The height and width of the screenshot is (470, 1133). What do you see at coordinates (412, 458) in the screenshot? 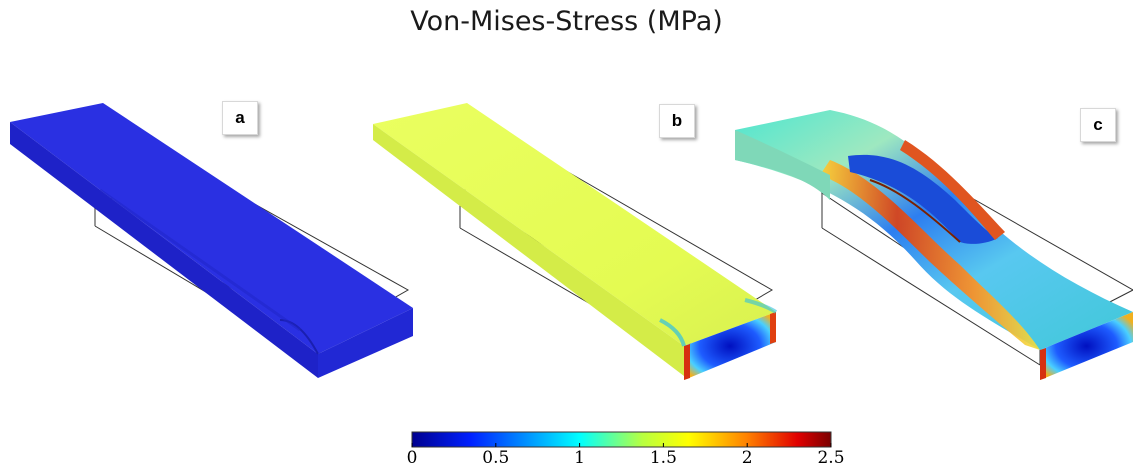
I see `colorbar-tick-label: 0` at bounding box center [412, 458].